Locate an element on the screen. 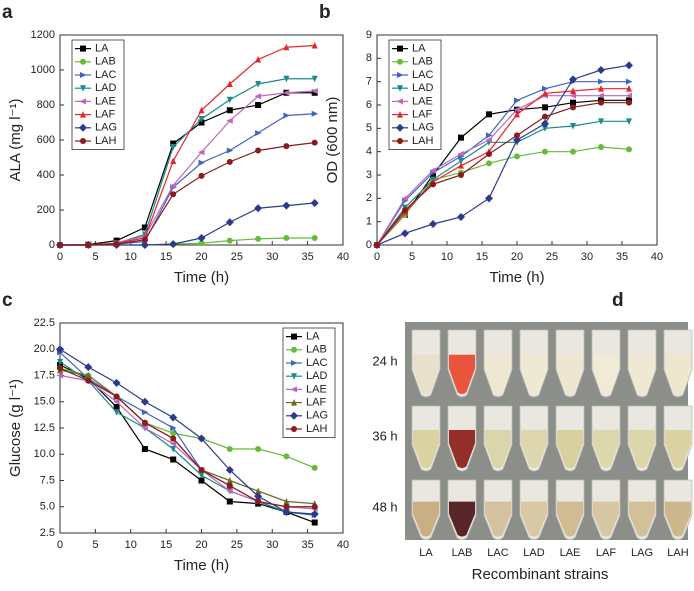 The image size is (694, 591). y-tick-label: 400 is located at coordinates (46, 175).